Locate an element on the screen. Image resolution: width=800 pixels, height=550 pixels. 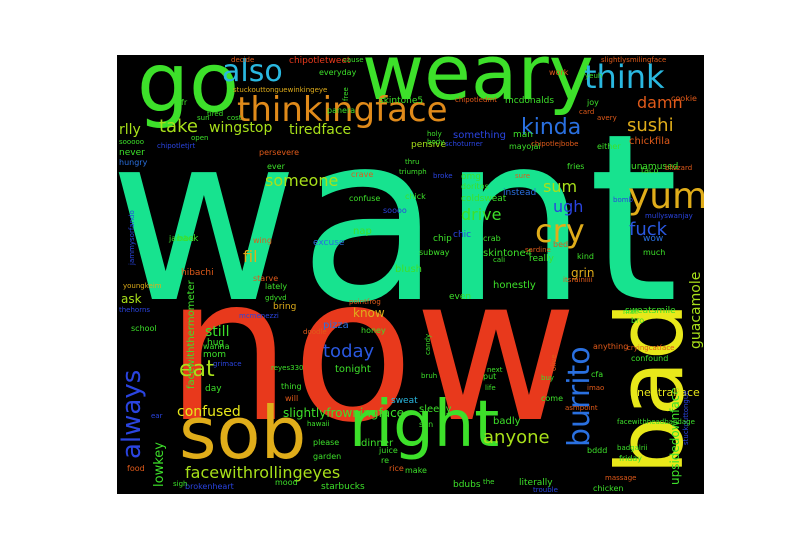
word-holy: holy is located at coordinates (434, 134).